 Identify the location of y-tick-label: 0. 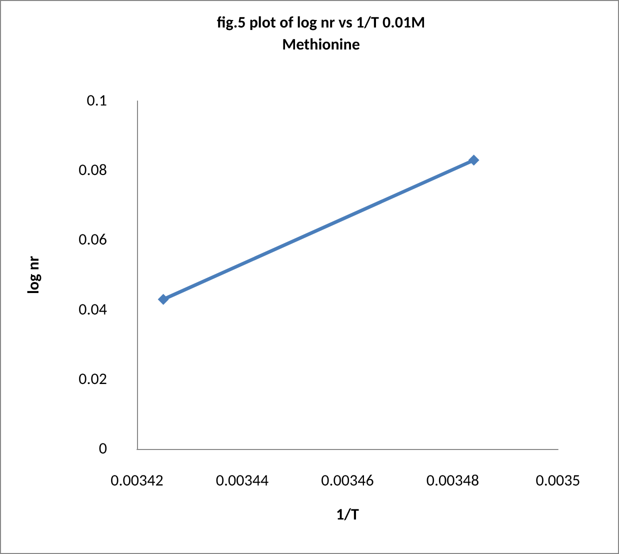
(102, 449).